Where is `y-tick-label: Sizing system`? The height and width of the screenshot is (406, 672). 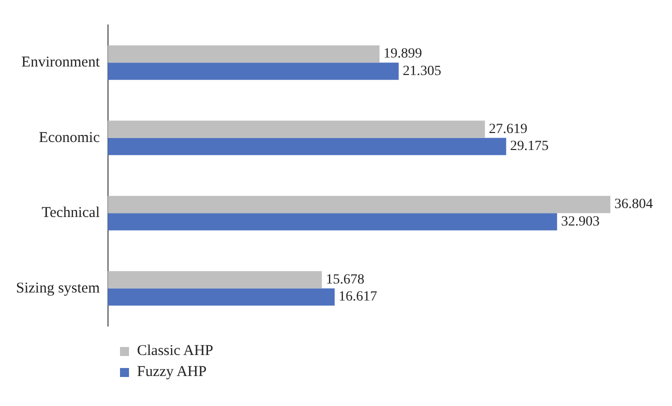 y-tick-label: Sizing system is located at coordinates (58, 288).